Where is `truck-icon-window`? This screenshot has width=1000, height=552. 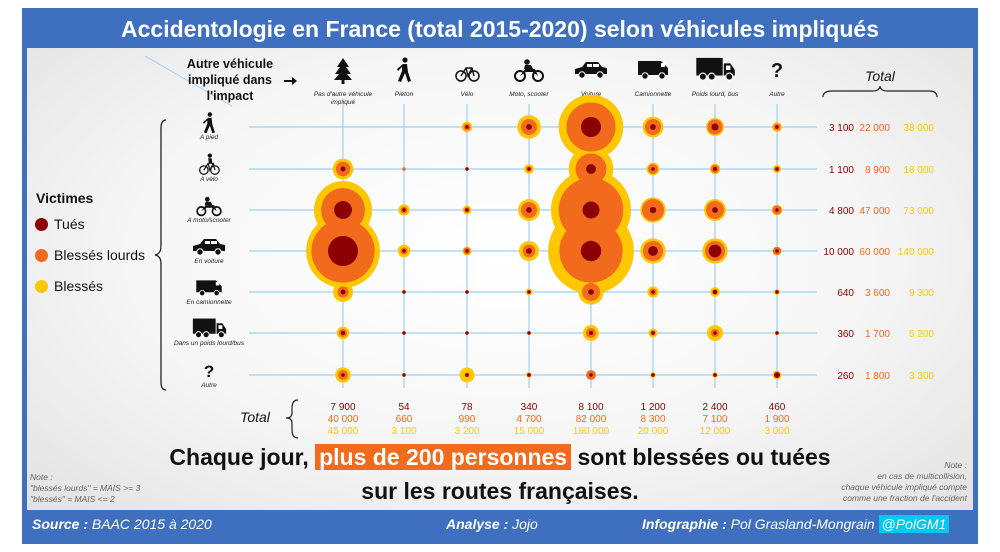
truck-icon-window is located at coordinates (220, 327).